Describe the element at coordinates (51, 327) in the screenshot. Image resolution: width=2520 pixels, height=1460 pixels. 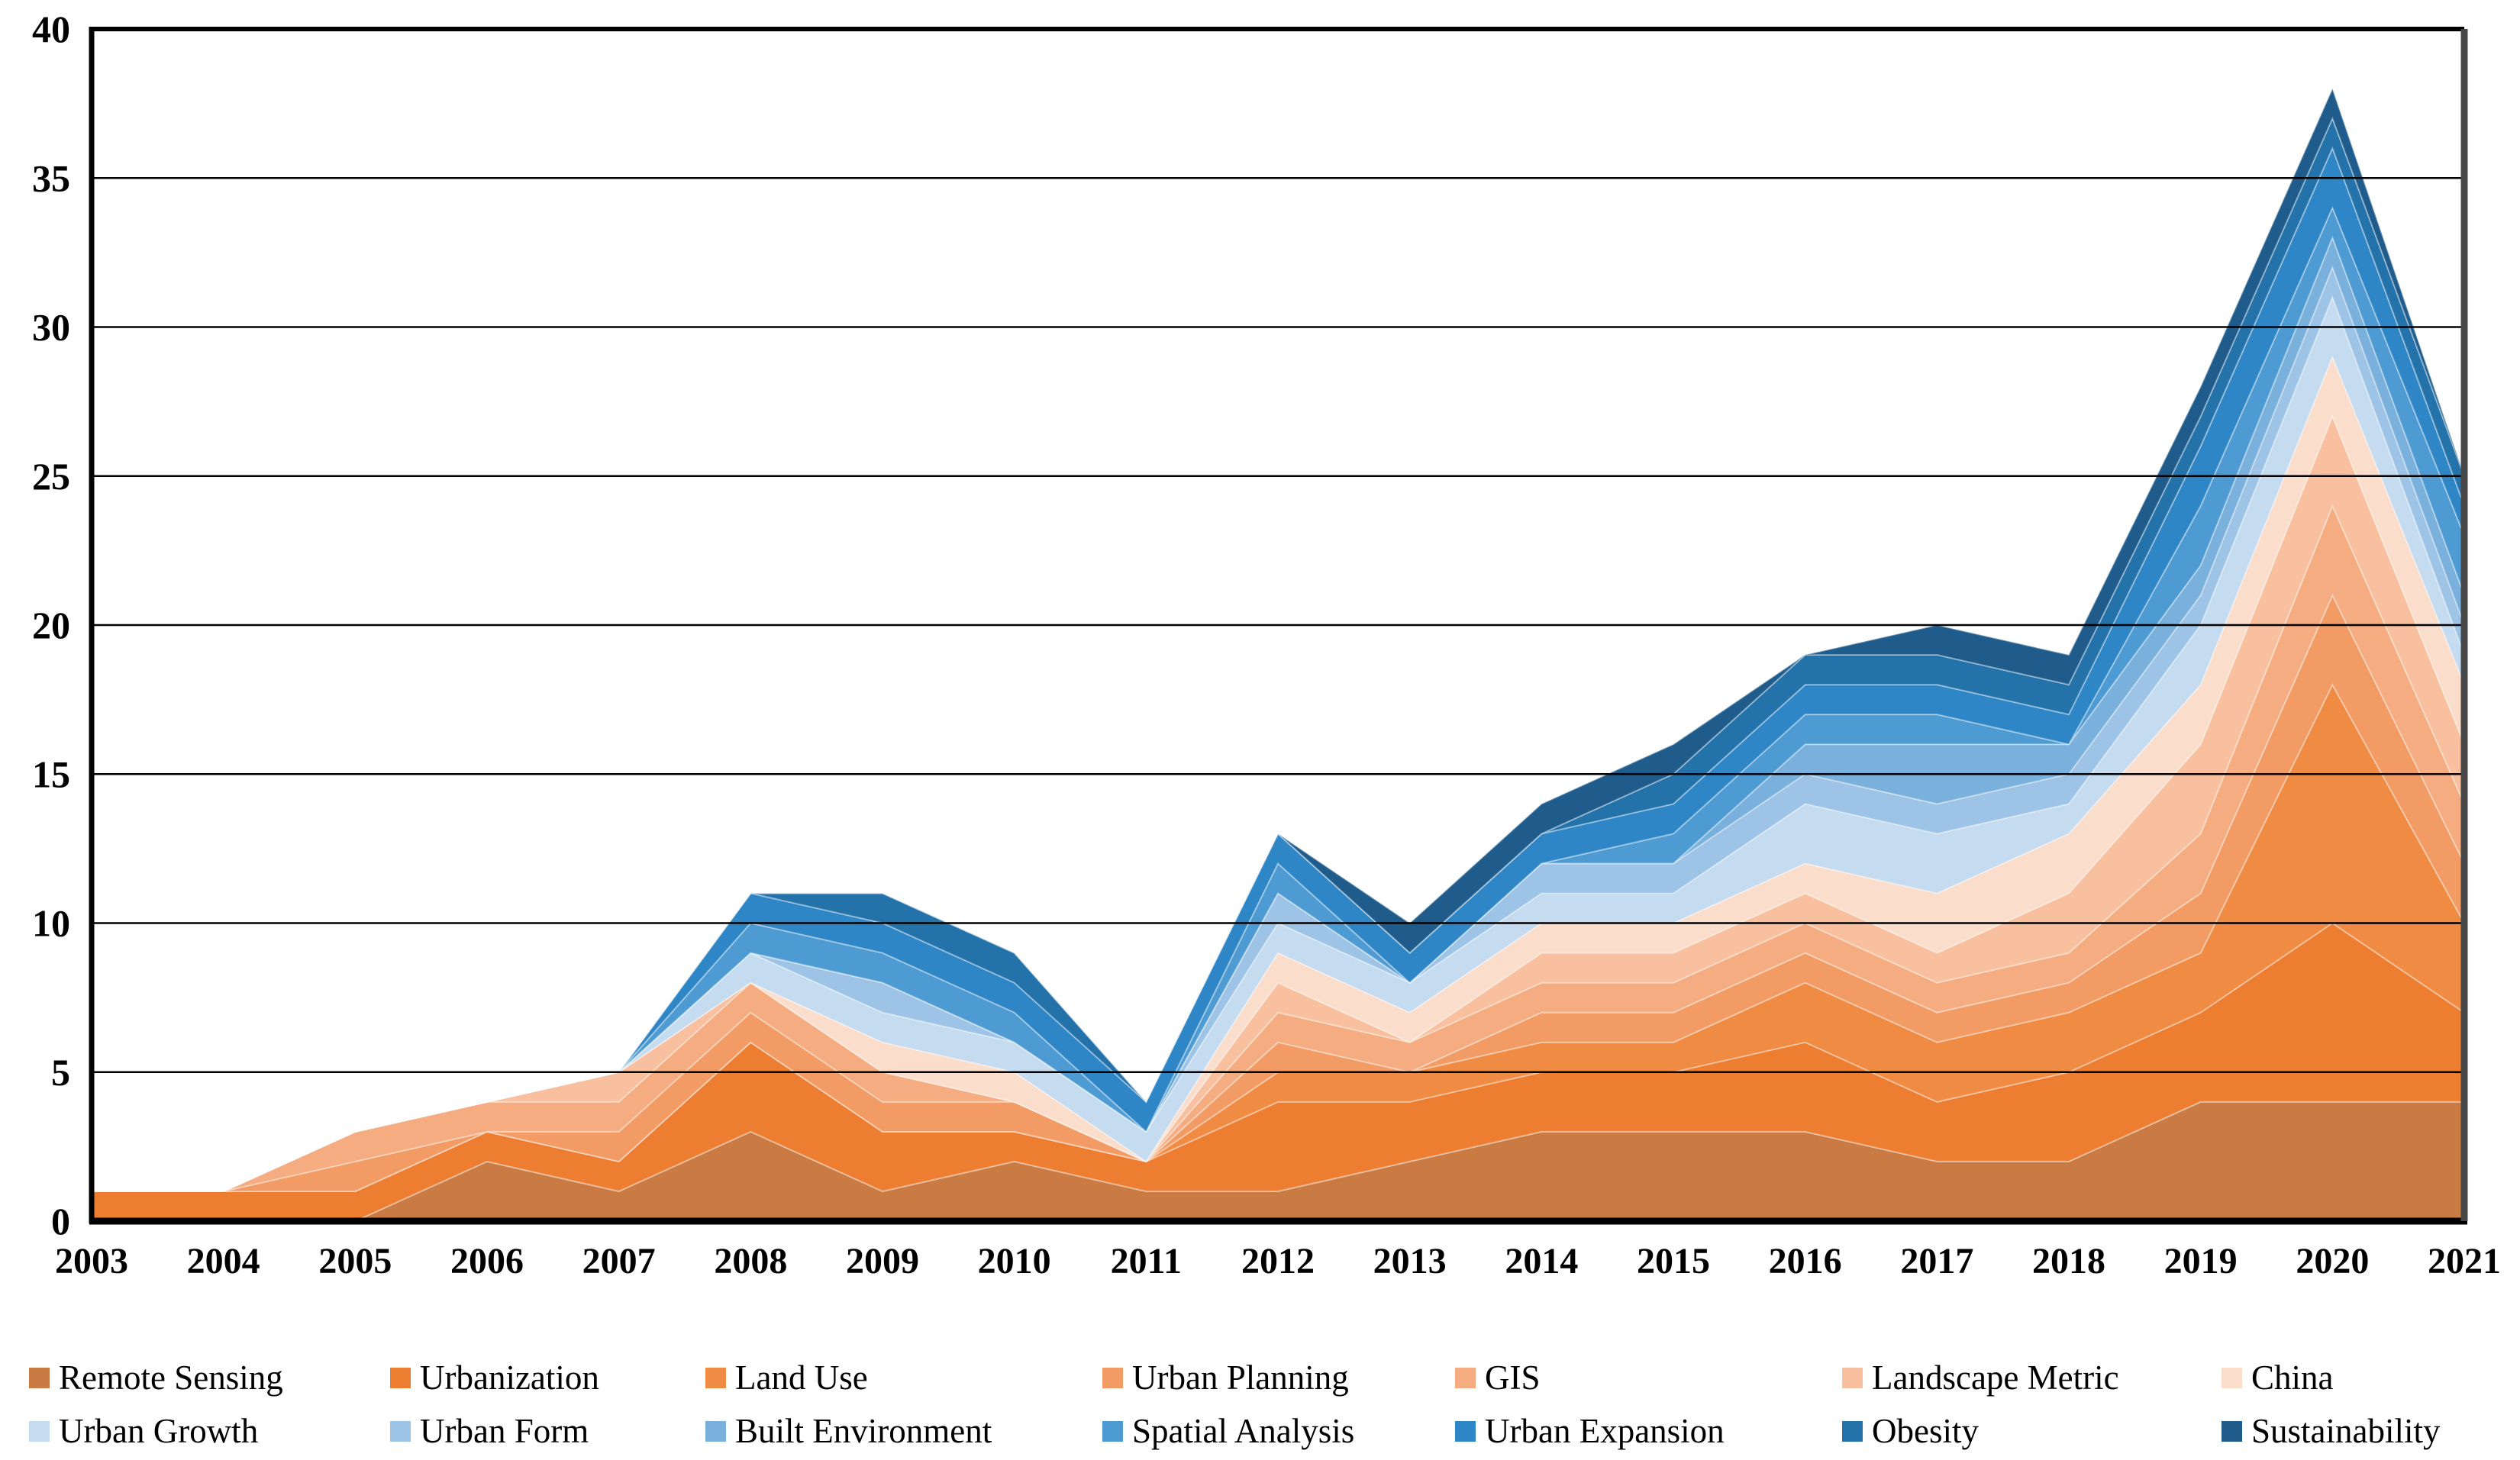
I see `y-tick-label-30: 30` at that location.